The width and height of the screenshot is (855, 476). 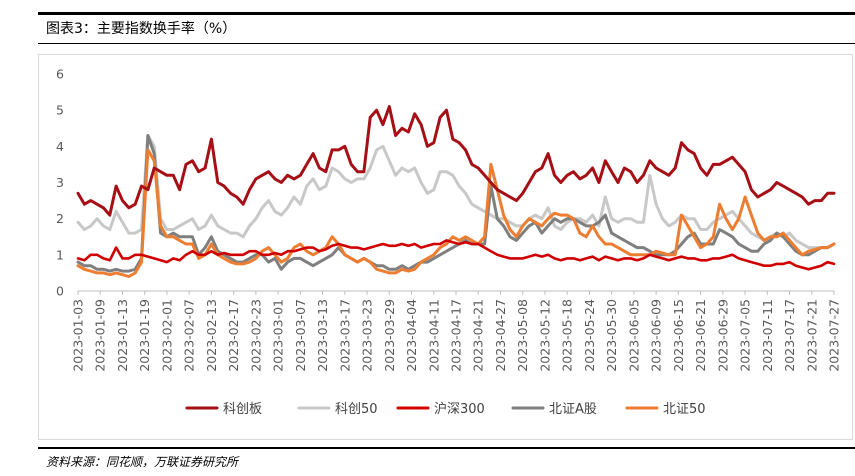 What do you see at coordinates (367, 335) in the screenshot?
I see `x-tick-label: 2023-03-23` at bounding box center [367, 335].